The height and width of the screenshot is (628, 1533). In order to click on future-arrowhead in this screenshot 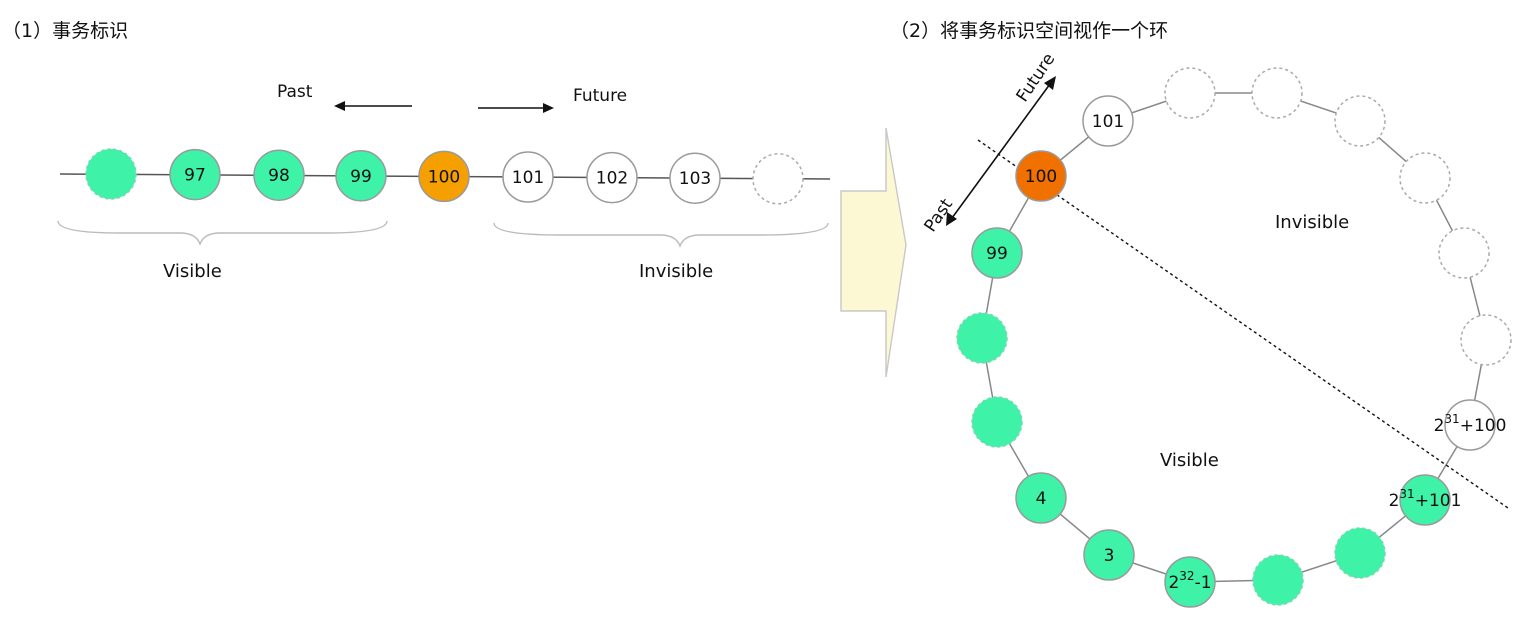, I will do `click(548, 108)`.